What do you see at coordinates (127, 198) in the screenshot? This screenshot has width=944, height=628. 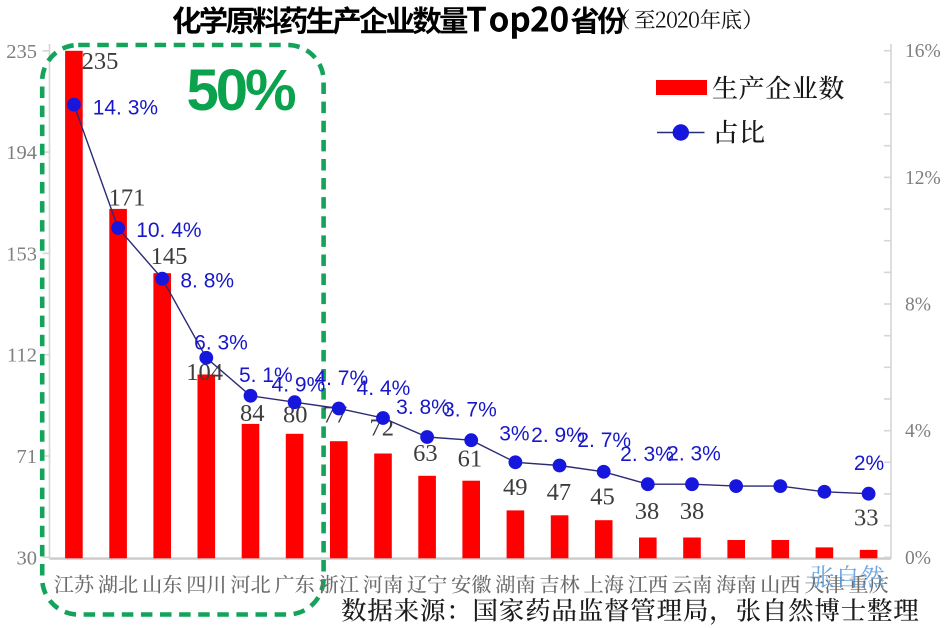 I see `svg-text: 171` at bounding box center [127, 198].